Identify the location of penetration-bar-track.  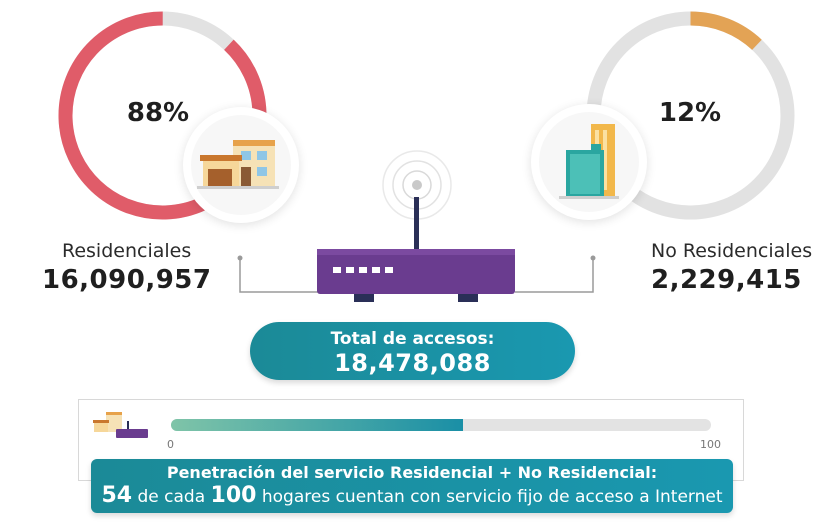
(441, 425).